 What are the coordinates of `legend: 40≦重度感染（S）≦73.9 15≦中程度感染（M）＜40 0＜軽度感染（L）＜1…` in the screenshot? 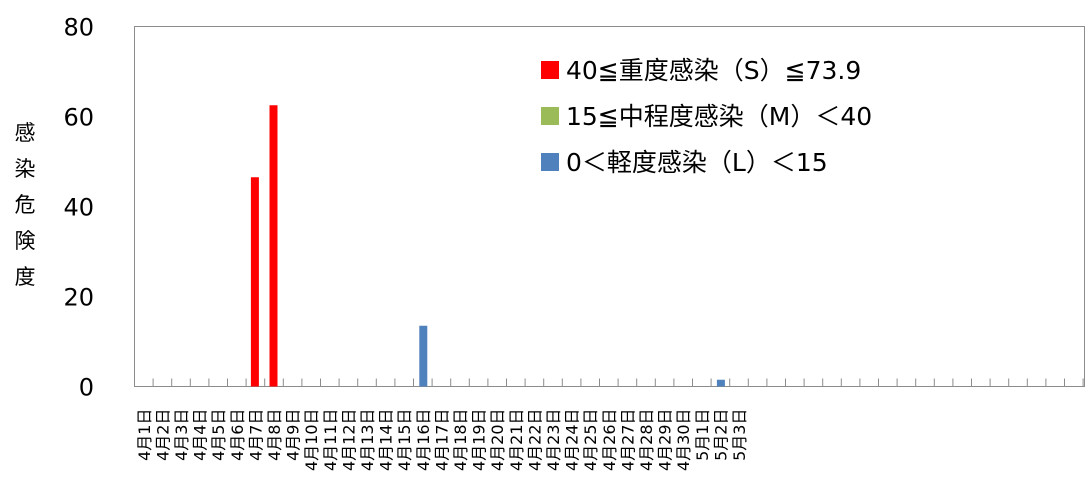 It's located at (706, 116).